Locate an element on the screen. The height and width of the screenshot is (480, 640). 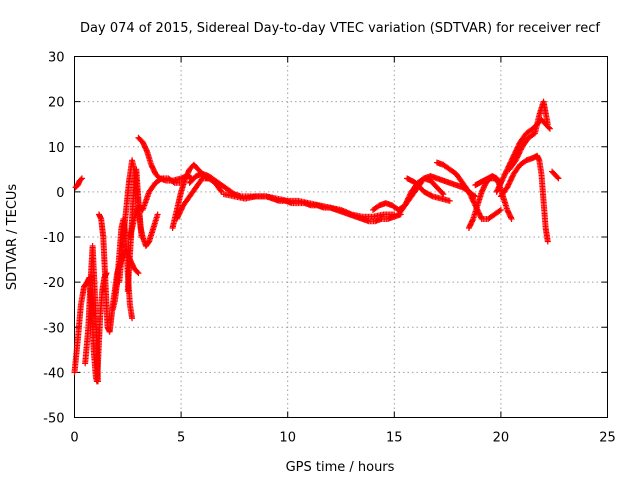
series-arc20 is located at coordinates (523, 155).